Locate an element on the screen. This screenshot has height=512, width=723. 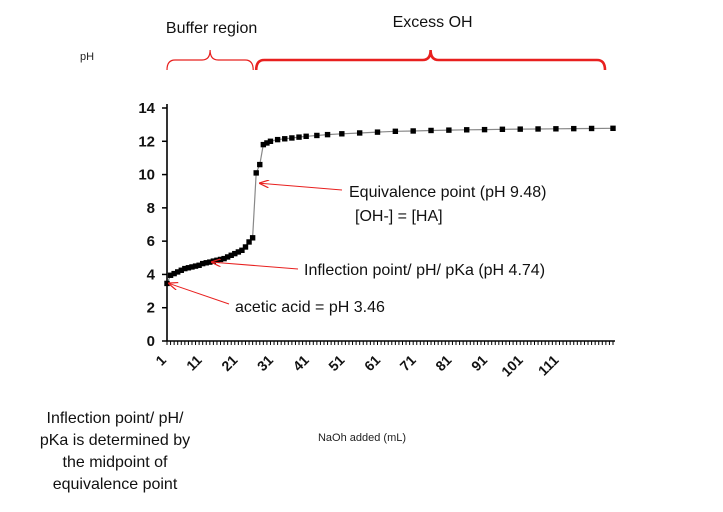
footnote-line: equivalence point is located at coordinates (115, 484).